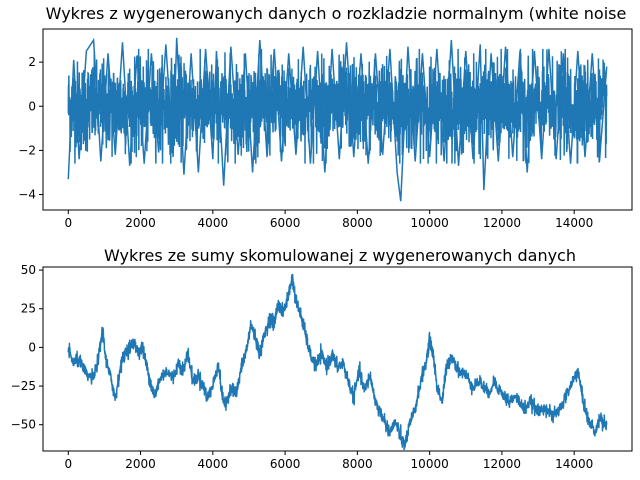 Image resolution: width=640 pixels, height=480 pixels. I want to click on y-tick-label: 50, so click(28, 270).